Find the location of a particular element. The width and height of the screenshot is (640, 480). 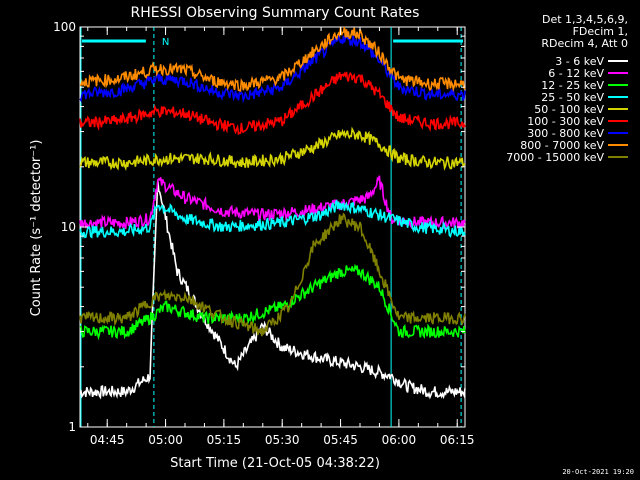

x-axis-label: Start Time (21-Oct-05 04:38:22) is located at coordinates (275, 463).